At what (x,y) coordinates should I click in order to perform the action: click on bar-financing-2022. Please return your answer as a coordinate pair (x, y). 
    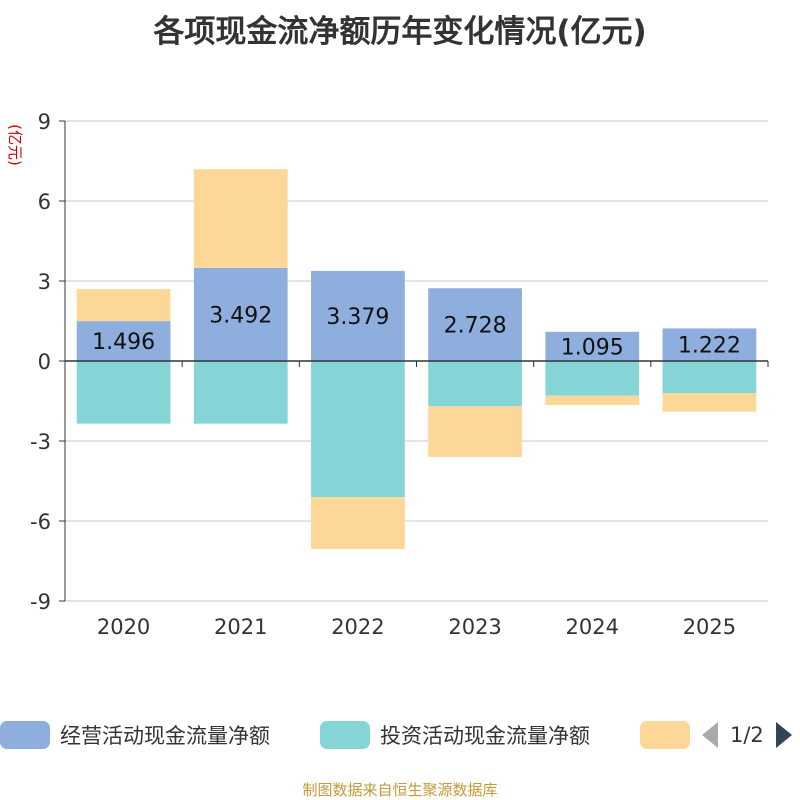
    Looking at the image, I should click on (358, 523).